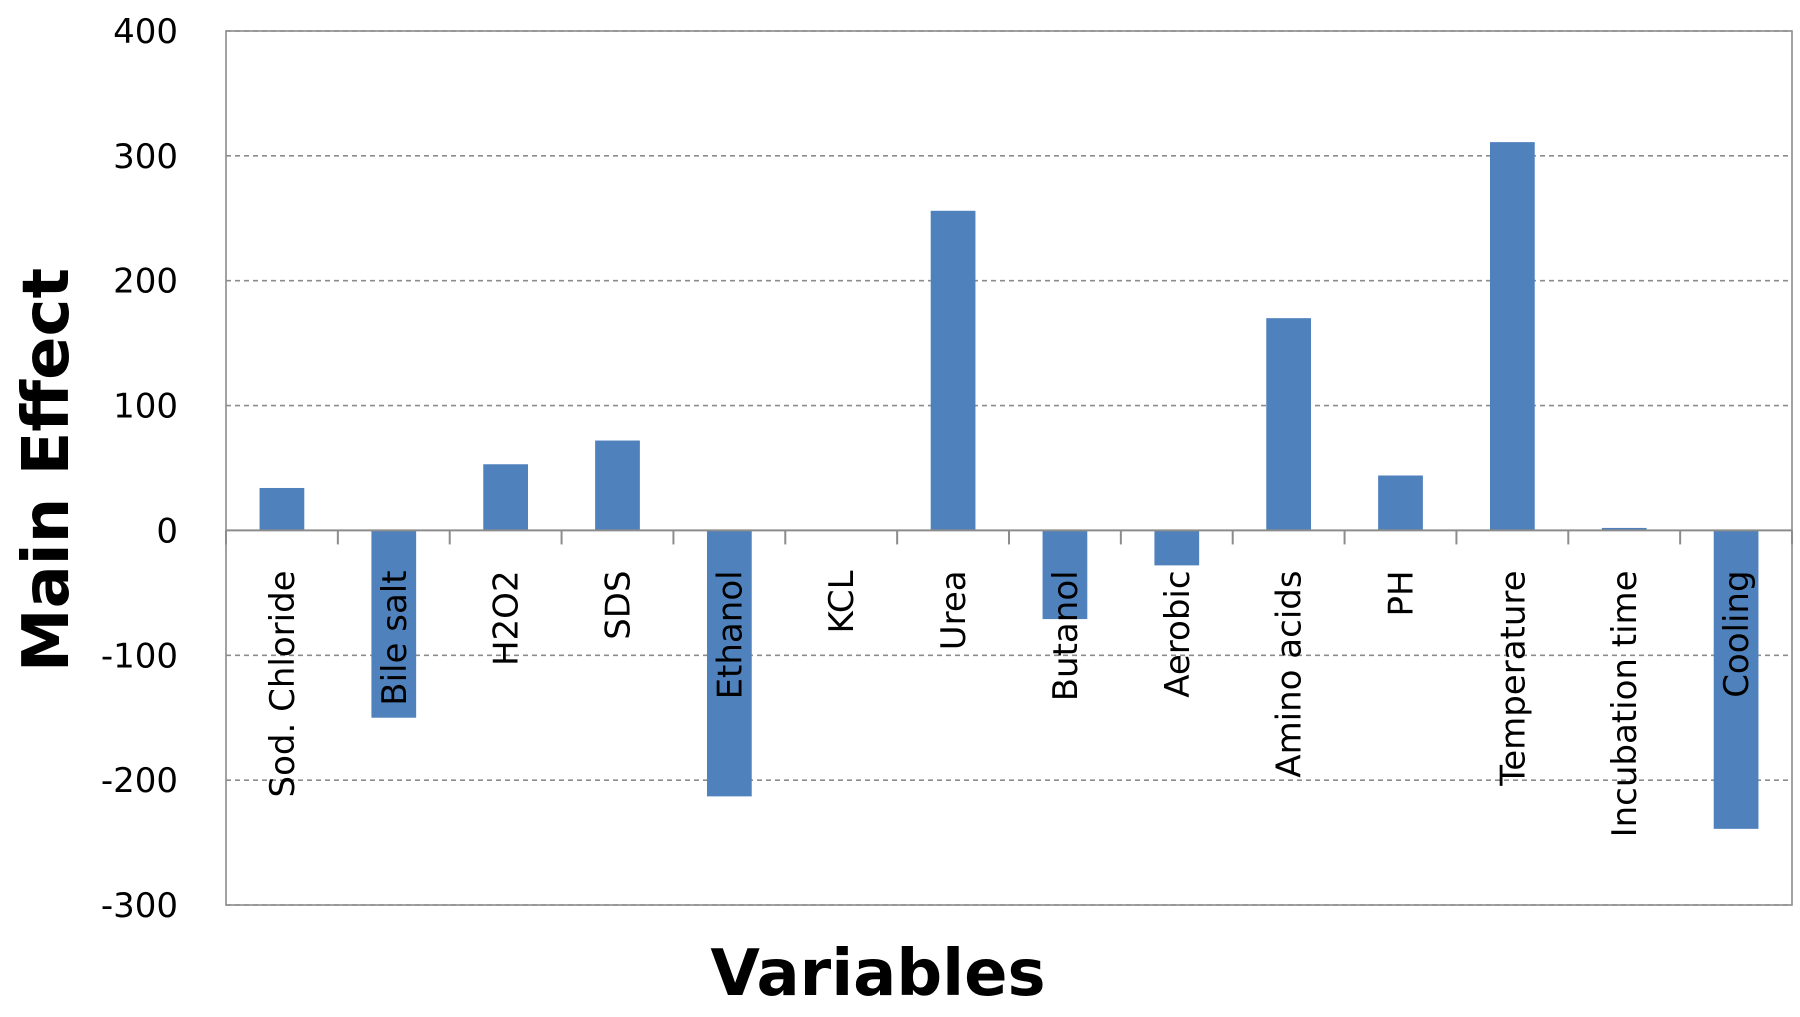 This screenshot has width=1800, height=1017. Describe the element at coordinates (1625, 703) in the screenshot. I see `category-label: Incubation time` at that location.